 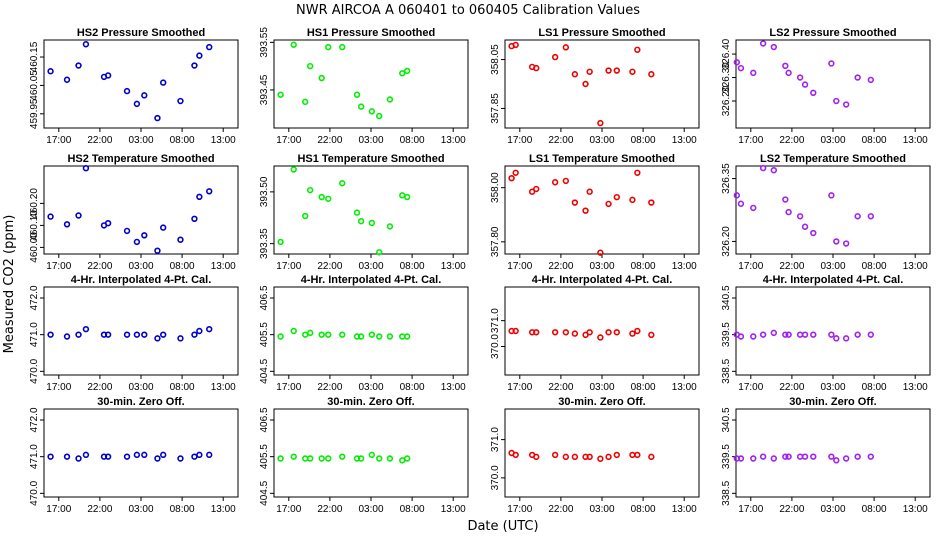 What do you see at coordinates (264, 89) in the screenshot?
I see `y-tick-label: 393.45` at bounding box center [264, 89].